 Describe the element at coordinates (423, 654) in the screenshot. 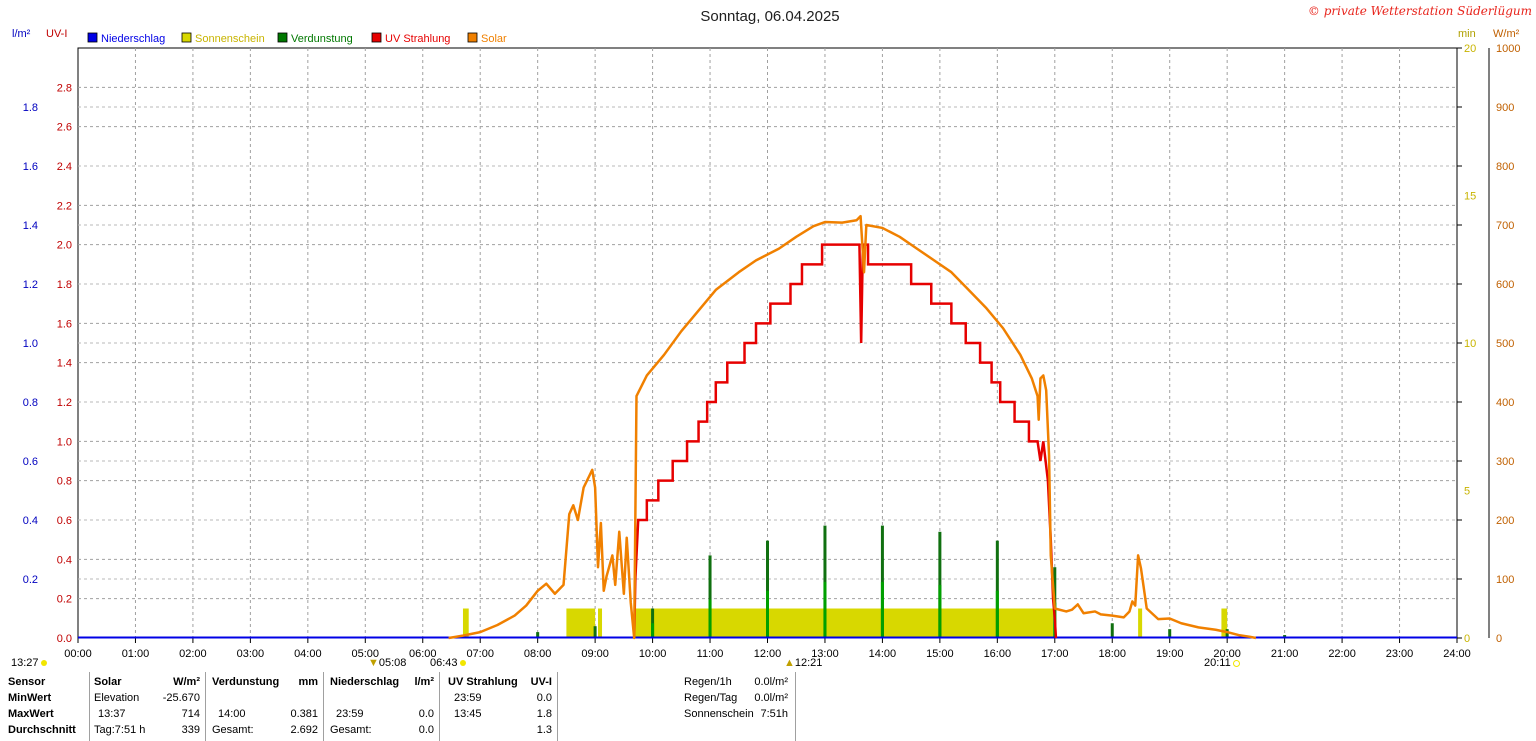

I see `x-tick-label: 06:00` at that location.